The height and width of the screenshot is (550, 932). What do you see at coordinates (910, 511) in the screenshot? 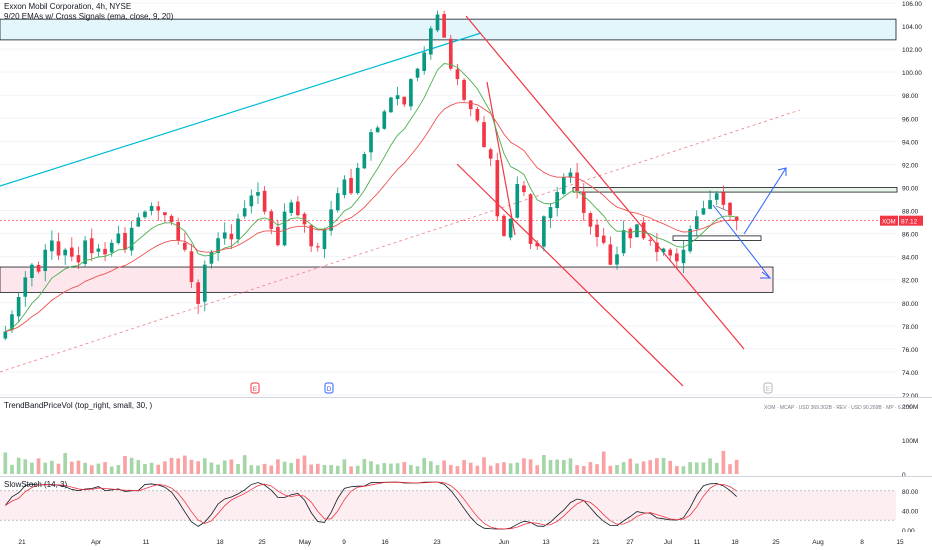
I see `stoch-y-tick: 40.00` at bounding box center [910, 511].